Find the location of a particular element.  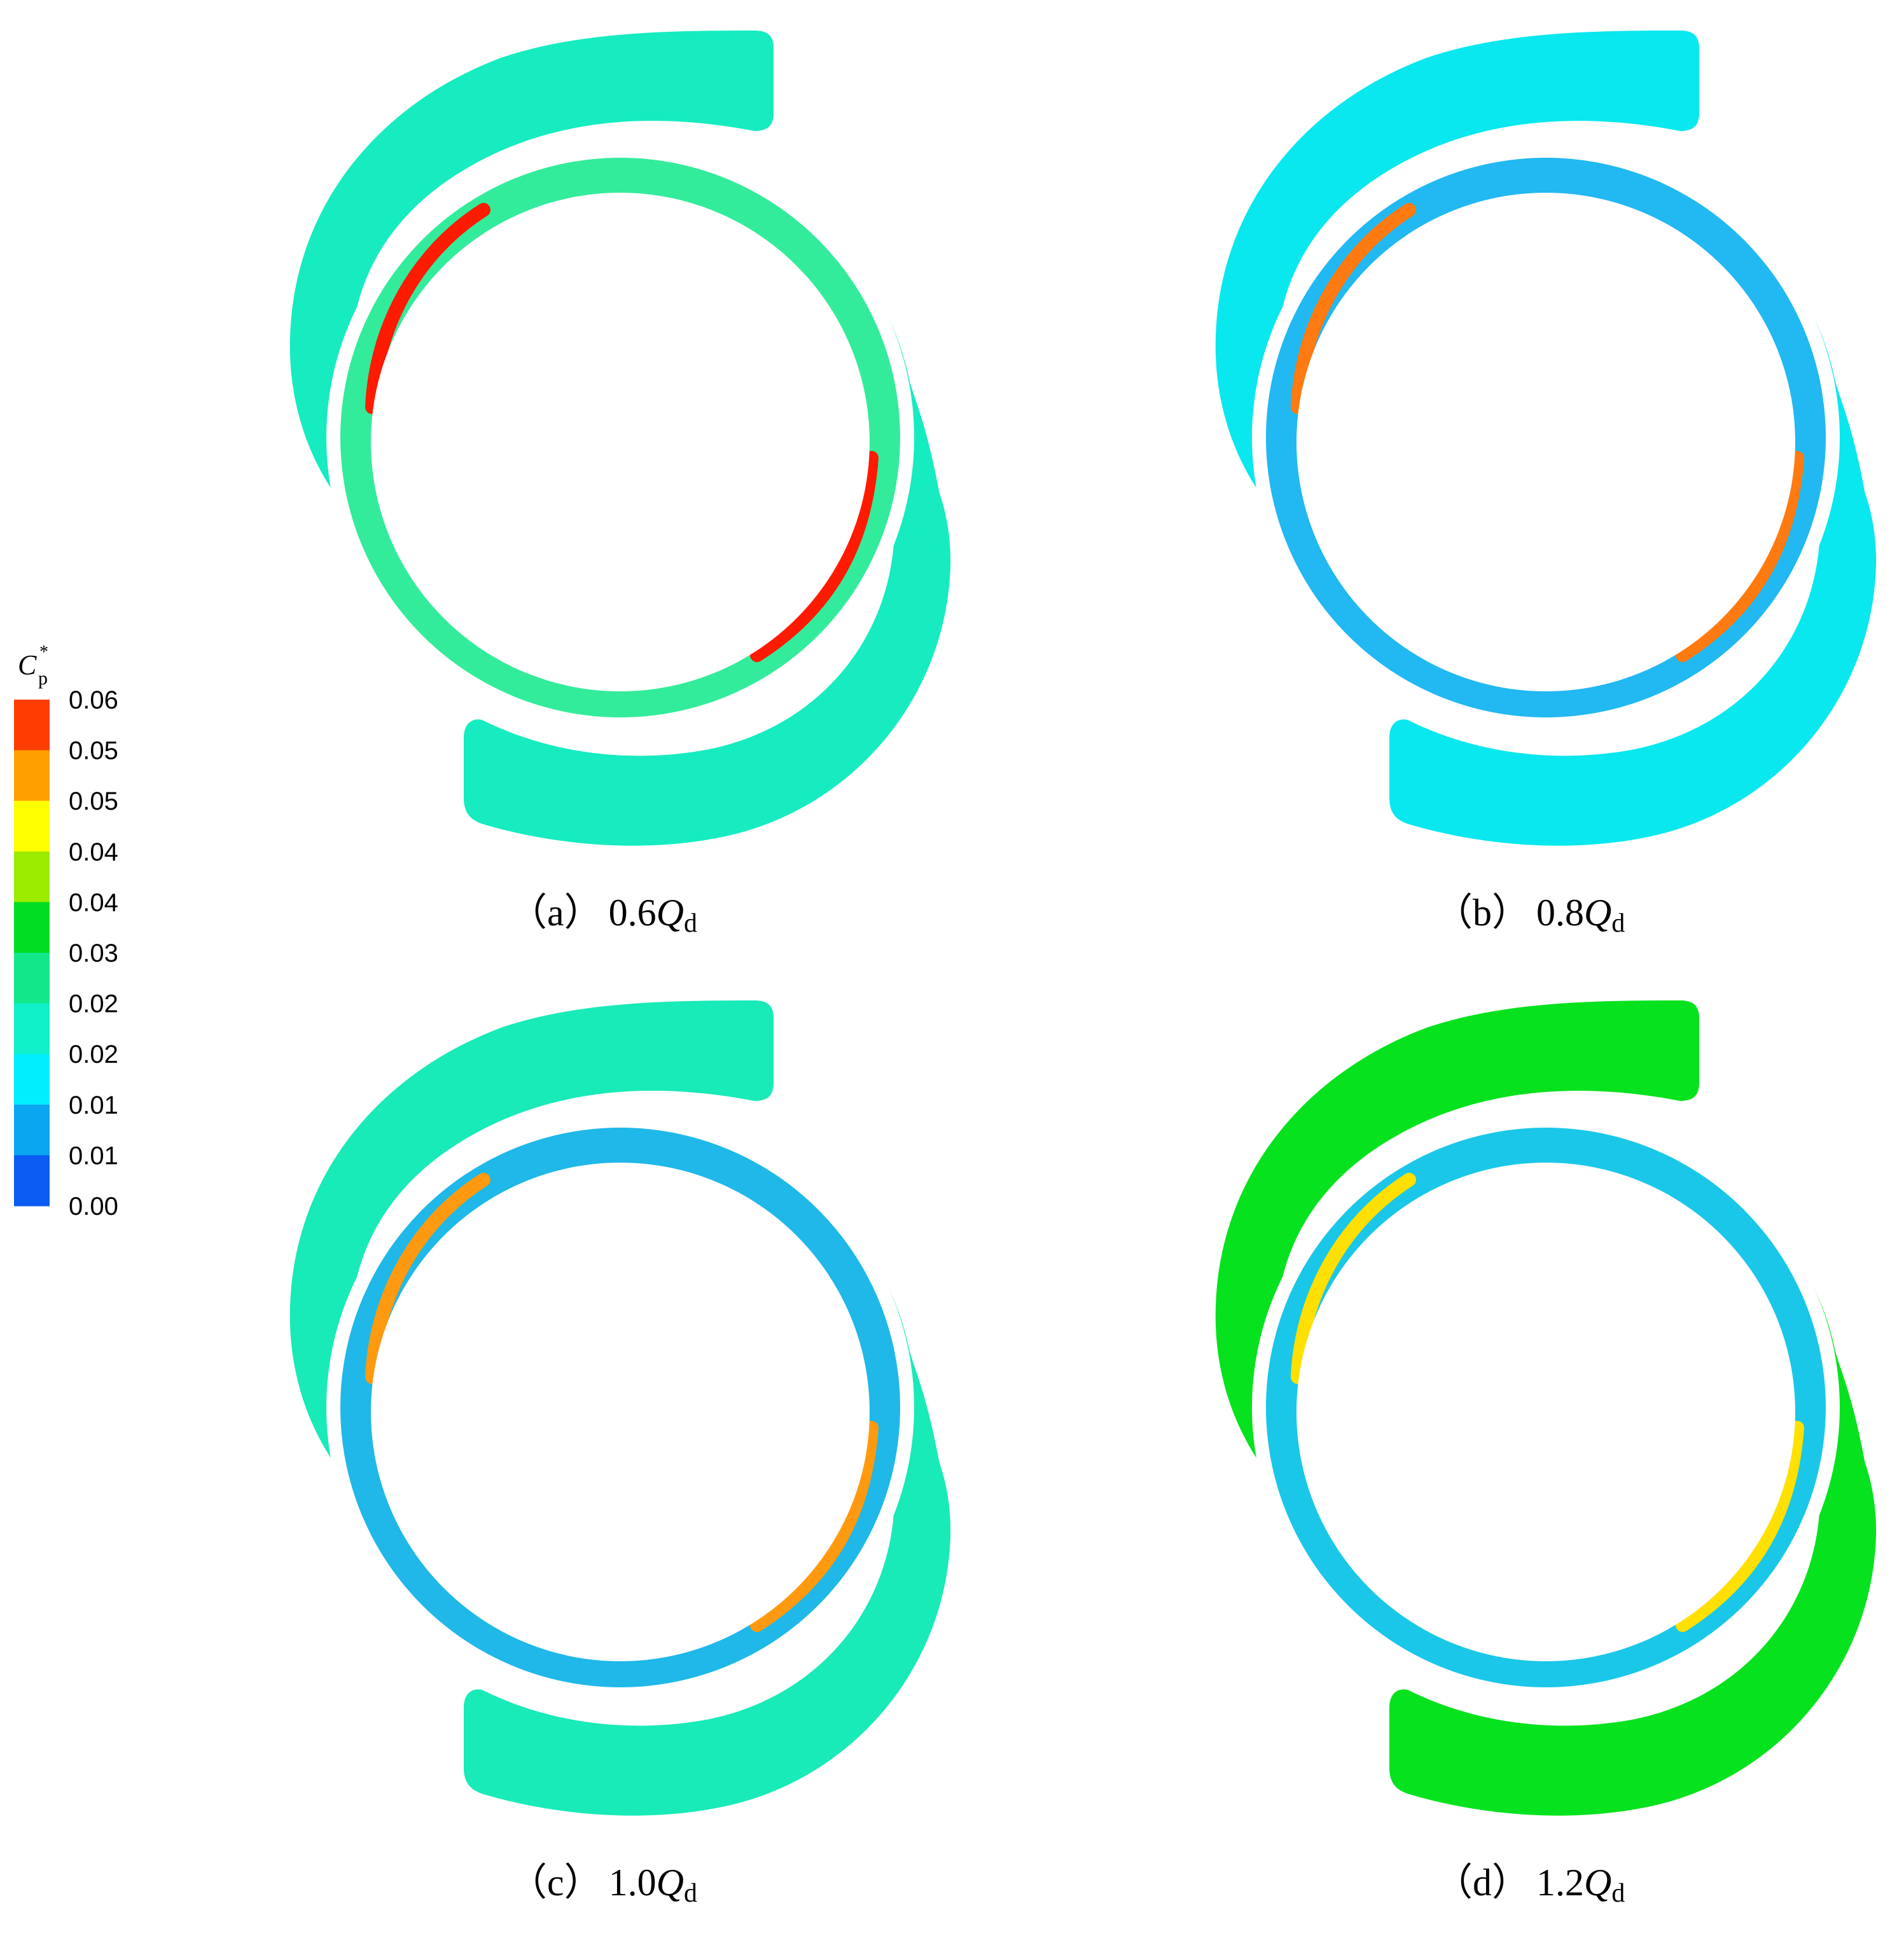

caption-tag: （a） is located at coordinates (555, 913).